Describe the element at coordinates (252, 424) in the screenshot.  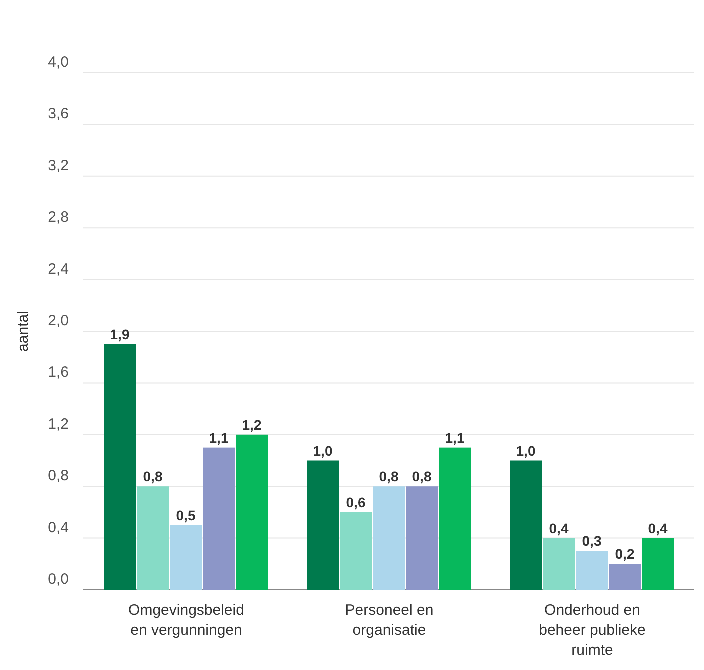
I see `data-label: 1,2` at that location.